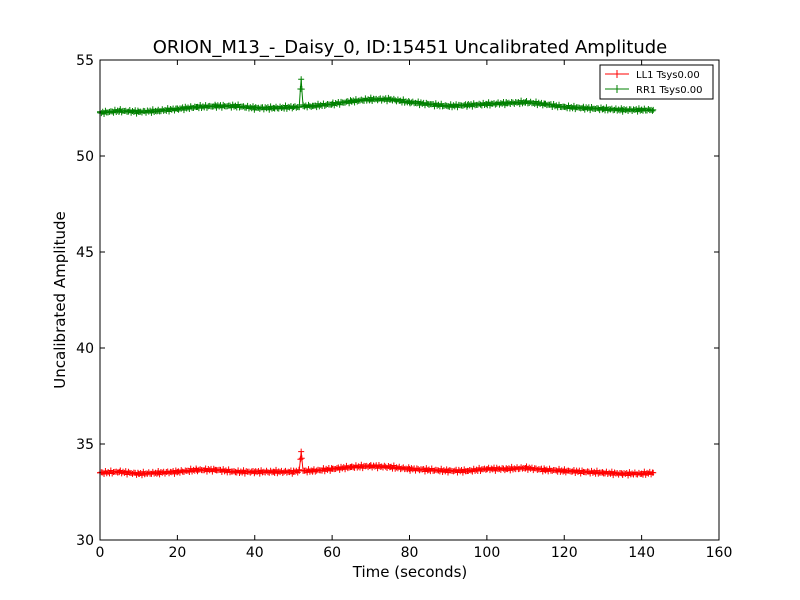  What do you see at coordinates (85, 349) in the screenshot?
I see `y-tick-label: 40` at bounding box center [85, 349].